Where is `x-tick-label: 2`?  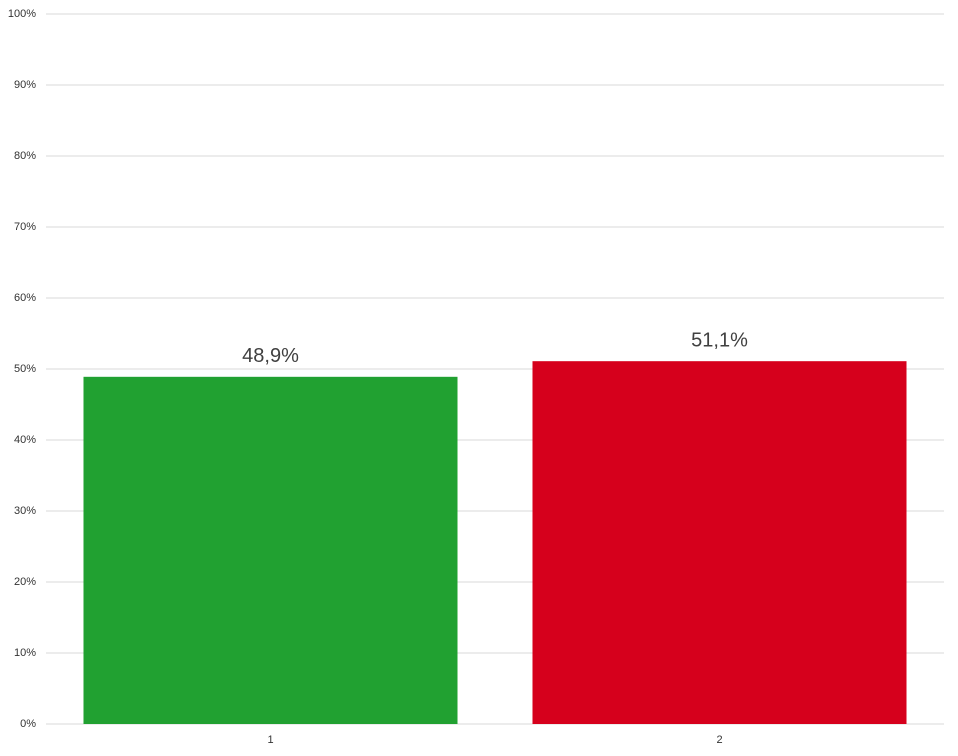
x-tick-label: 2 is located at coordinates (719, 740).